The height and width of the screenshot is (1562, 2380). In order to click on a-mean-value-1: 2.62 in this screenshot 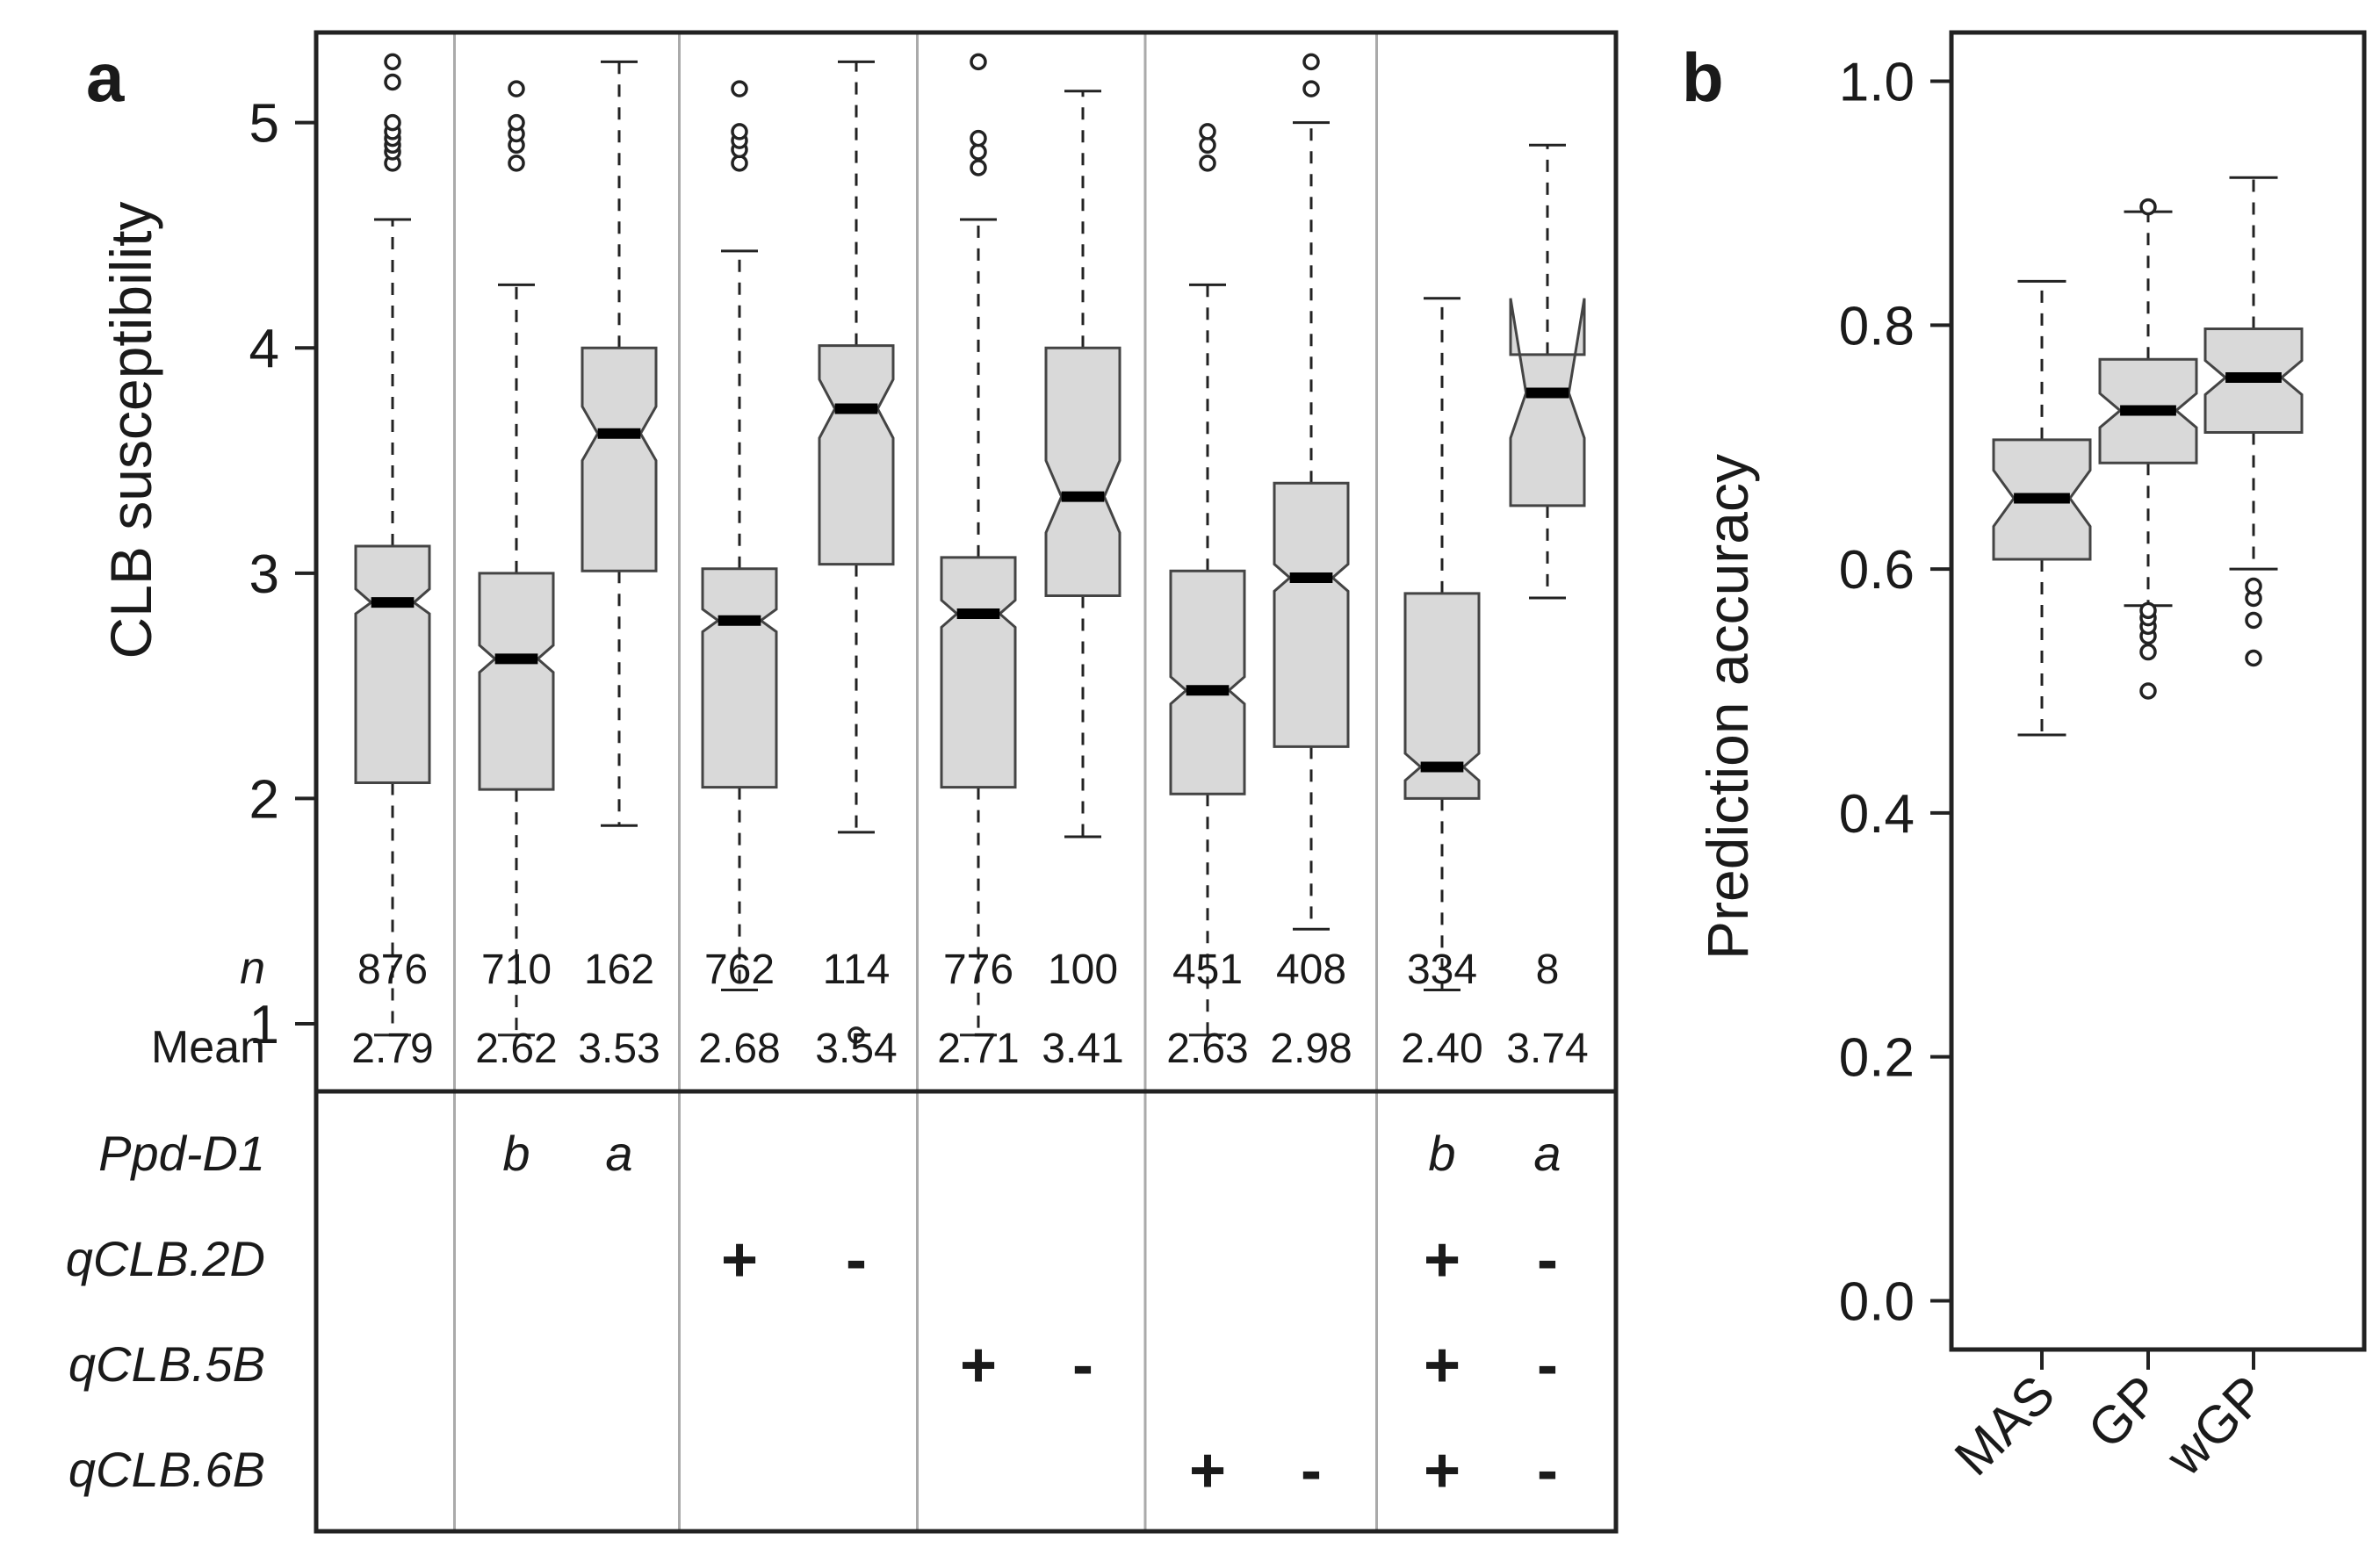, I will do `click(516, 1049)`.